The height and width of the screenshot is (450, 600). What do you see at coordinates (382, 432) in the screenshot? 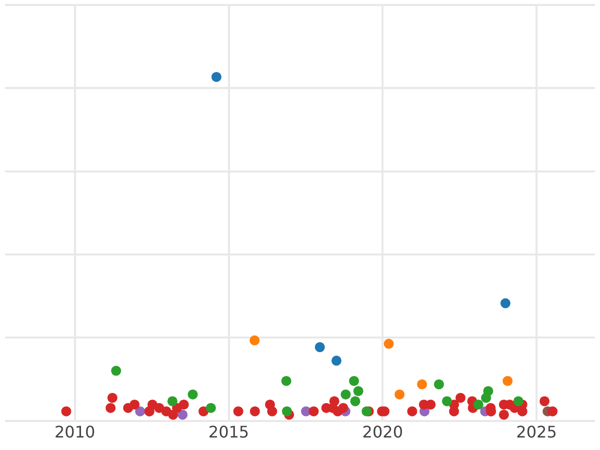
I see `x-tick-label: 2020` at bounding box center [382, 432].